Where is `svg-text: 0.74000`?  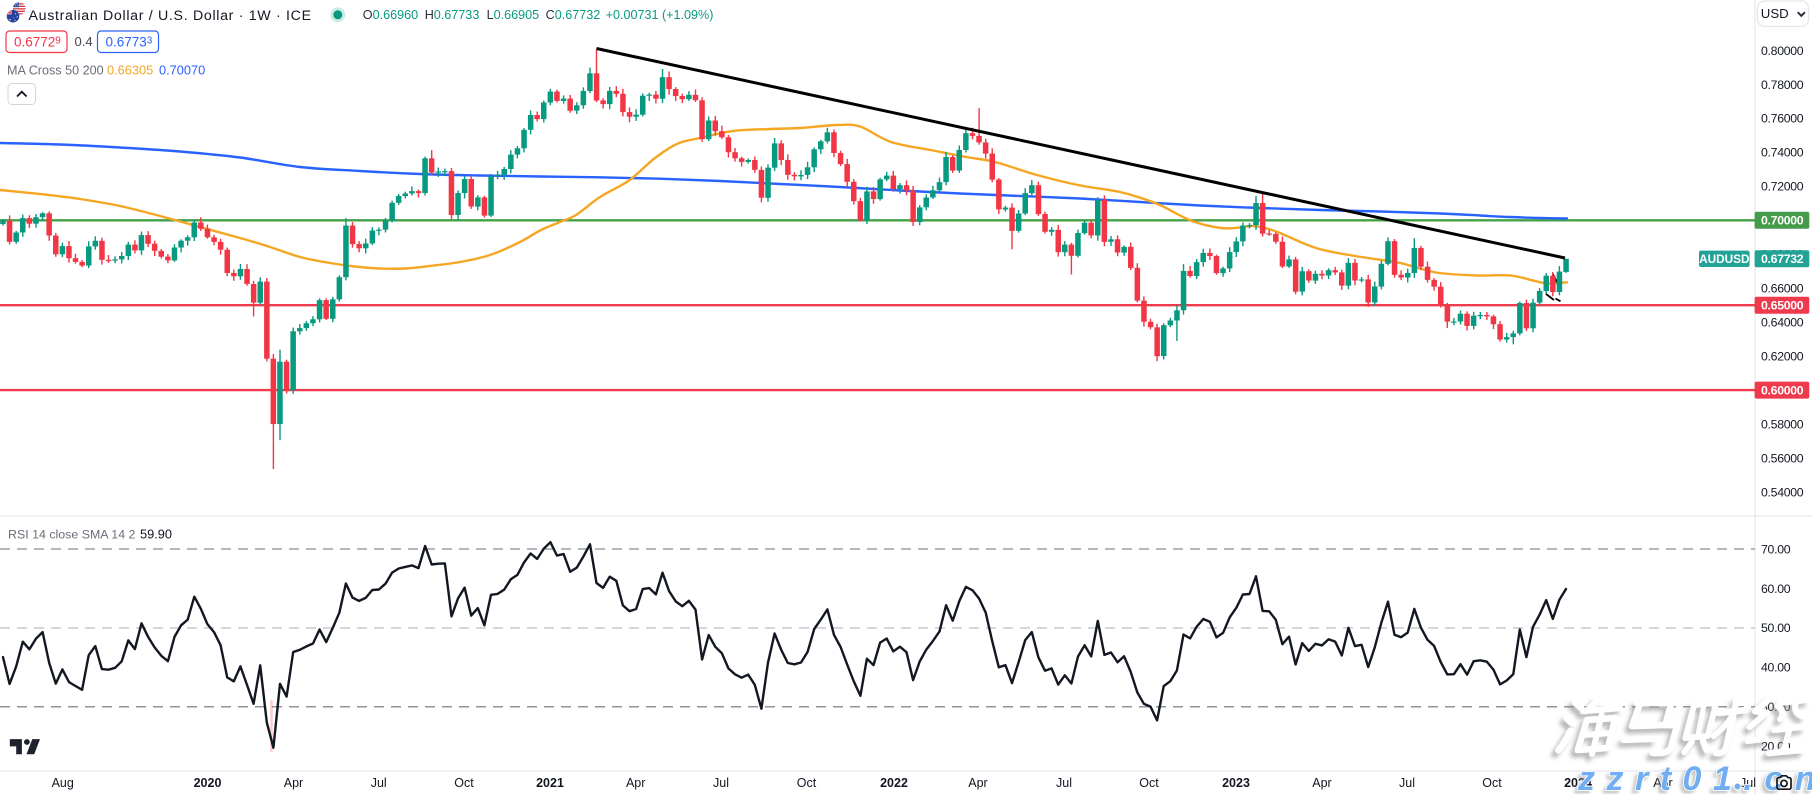 svg-text: 0.74000 is located at coordinates (1782, 153).